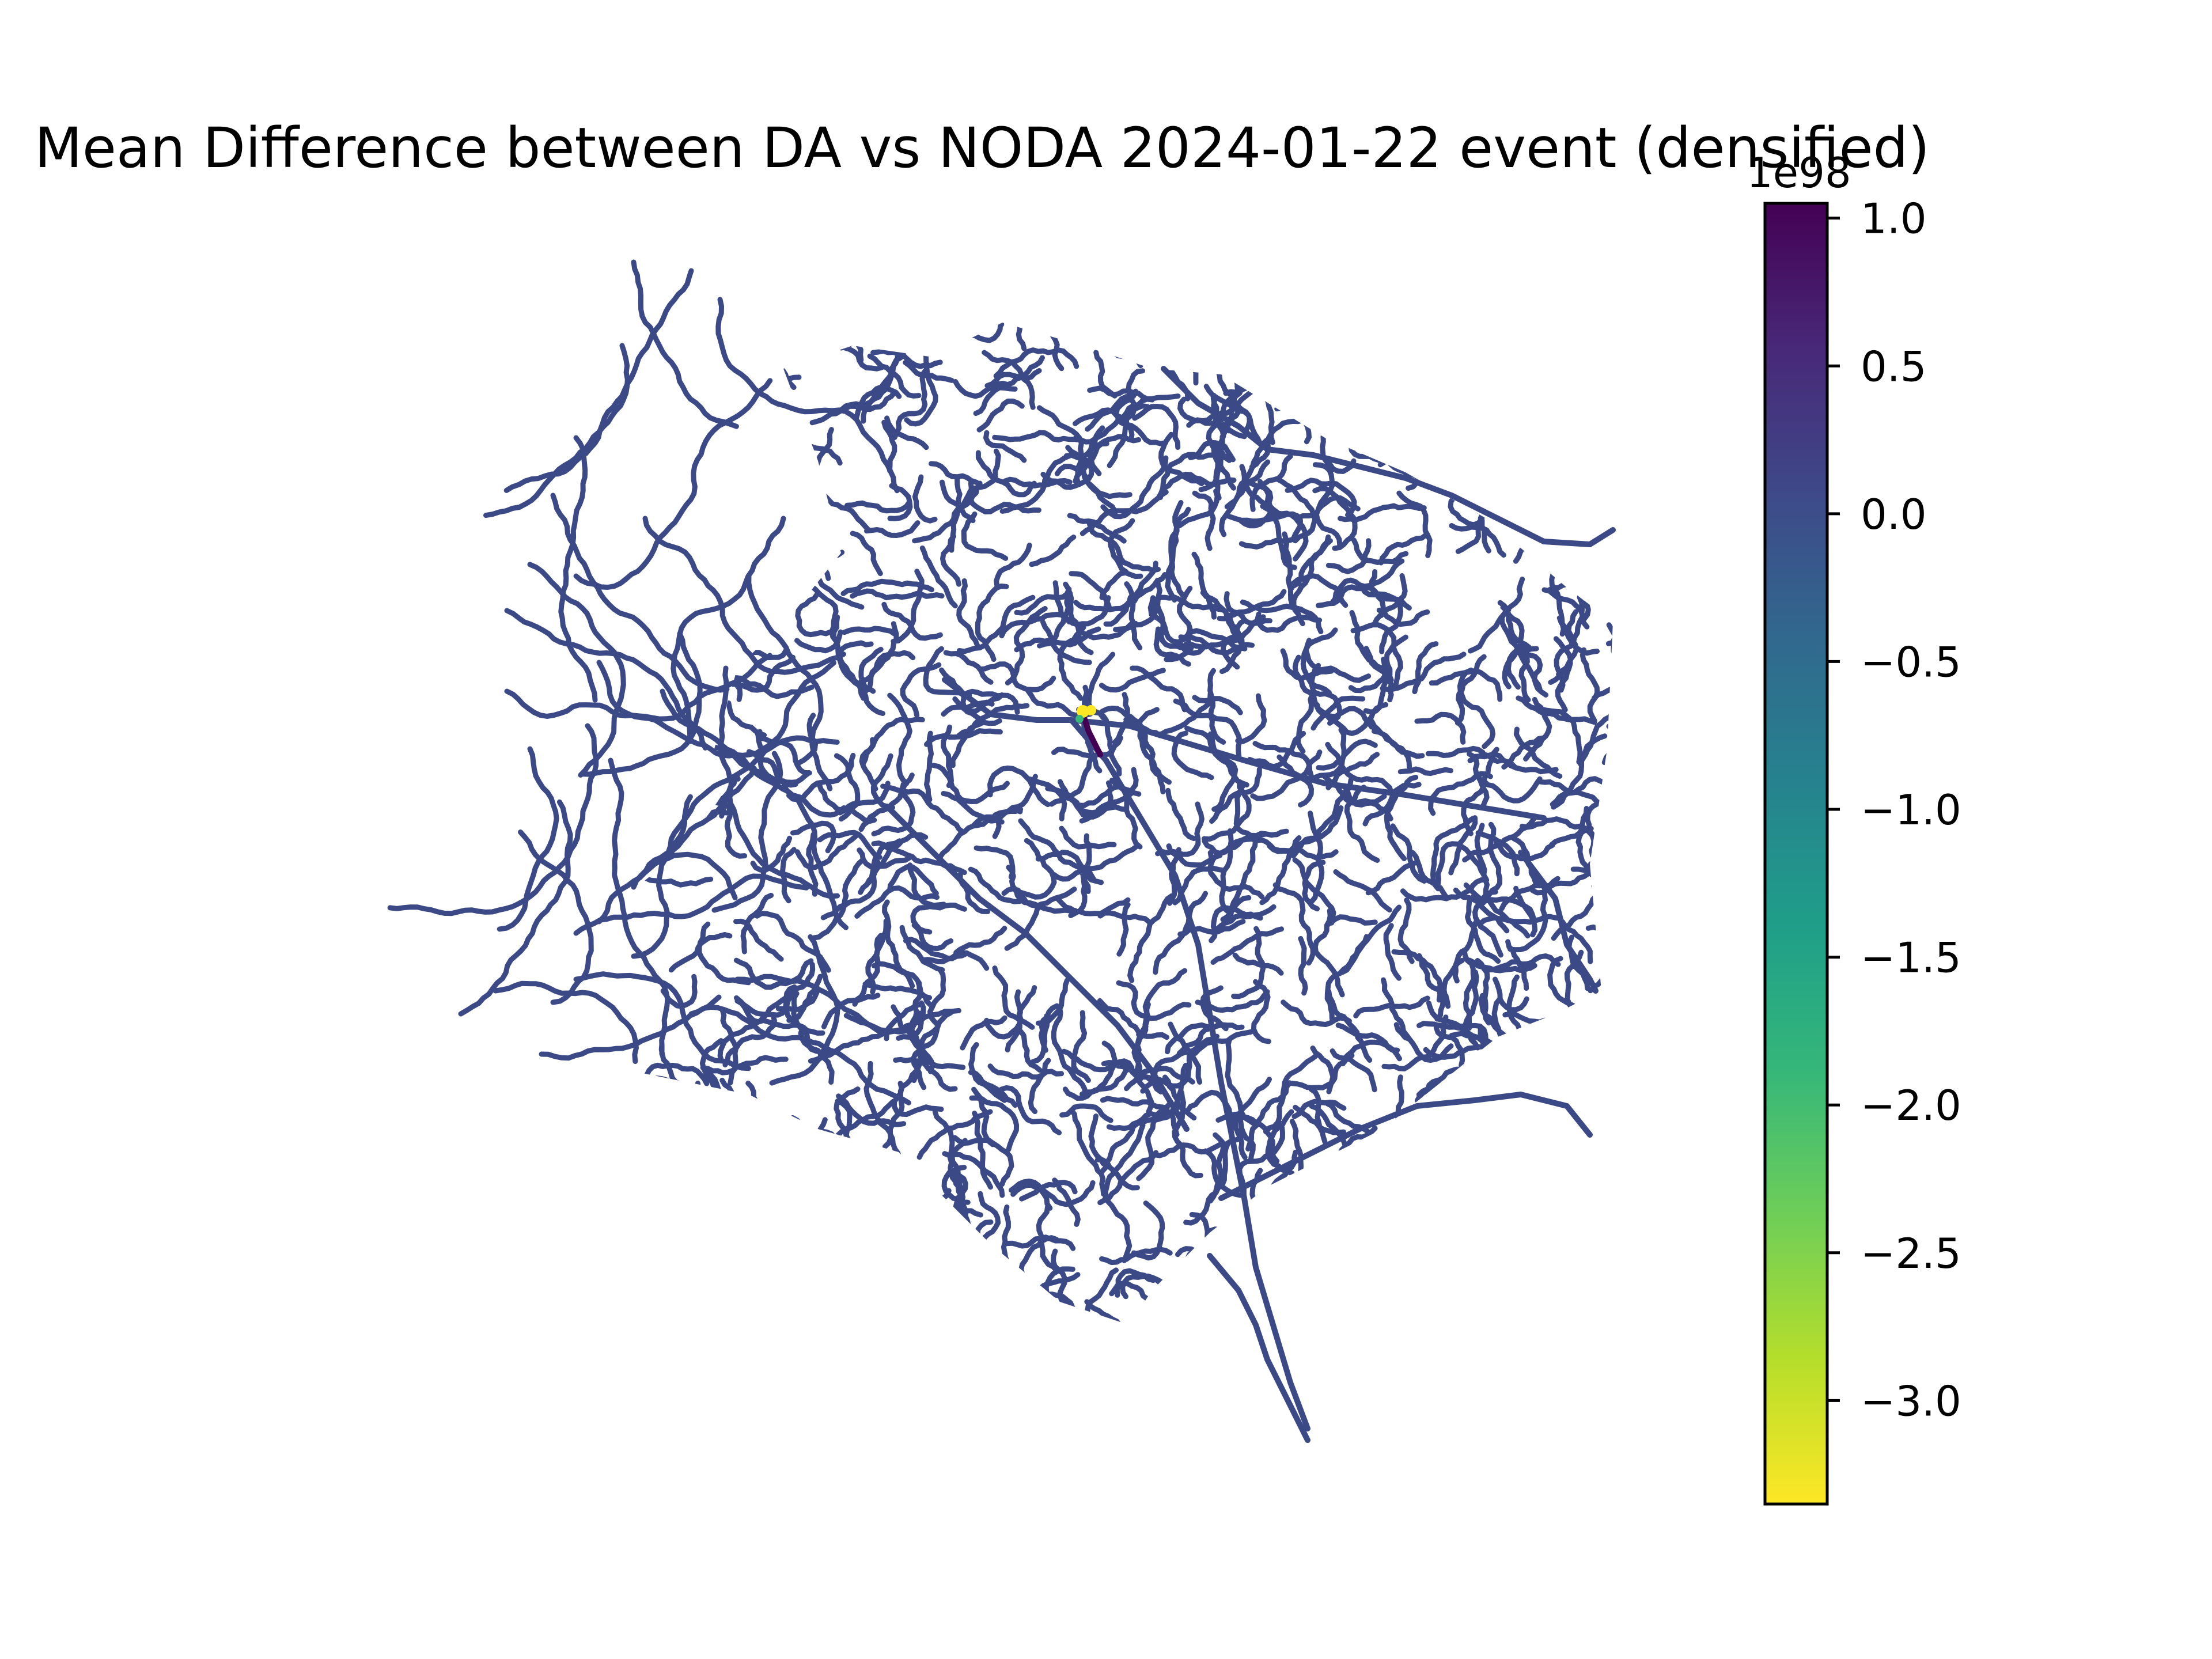 The height and width of the screenshot is (1659, 2212). I want to click on colorbar: 1e98 1.0 0.5 0.0 −0.5 −1.0 −1.5 −2.0 −2.5 −3.0, so click(1854, 827).